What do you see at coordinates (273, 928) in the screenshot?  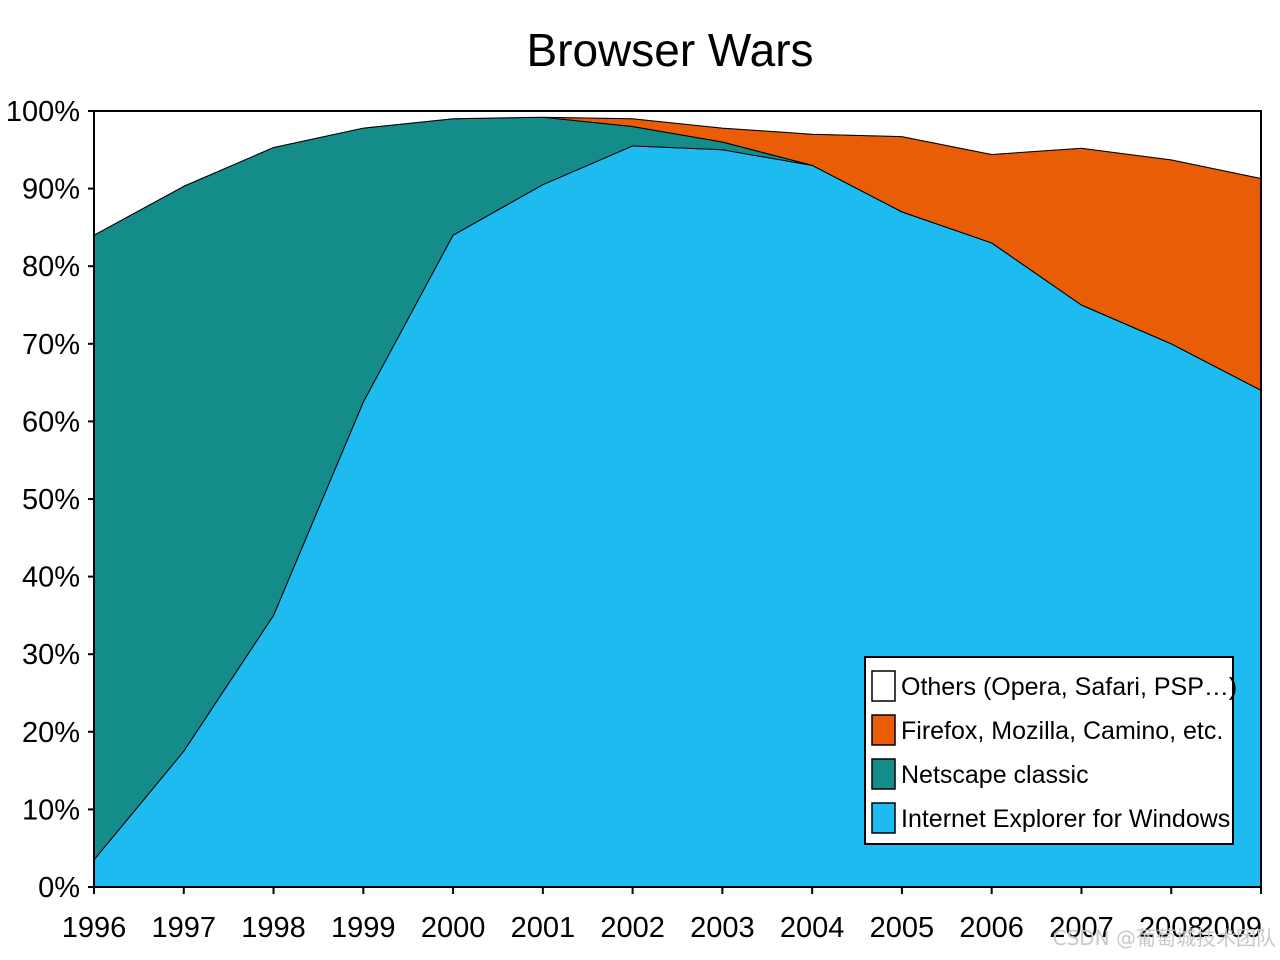 I see `x-tick-label: 1998` at bounding box center [273, 928].